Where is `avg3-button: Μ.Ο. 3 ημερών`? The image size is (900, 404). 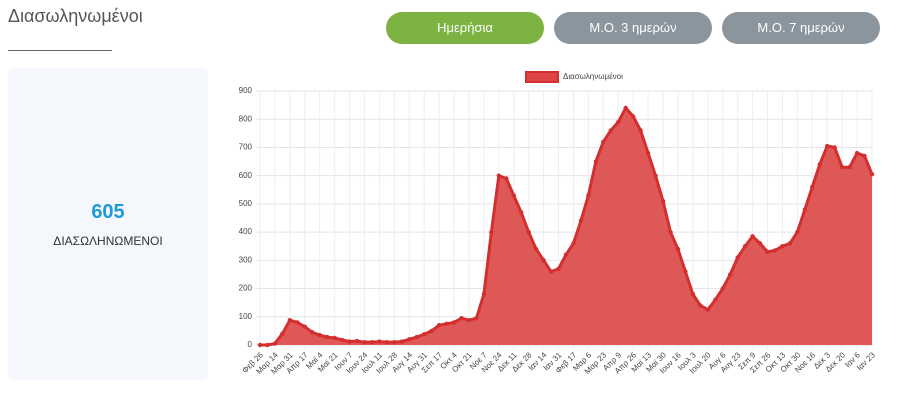
avg3-button: Μ.Ο. 3 ημερών is located at coordinates (633, 28).